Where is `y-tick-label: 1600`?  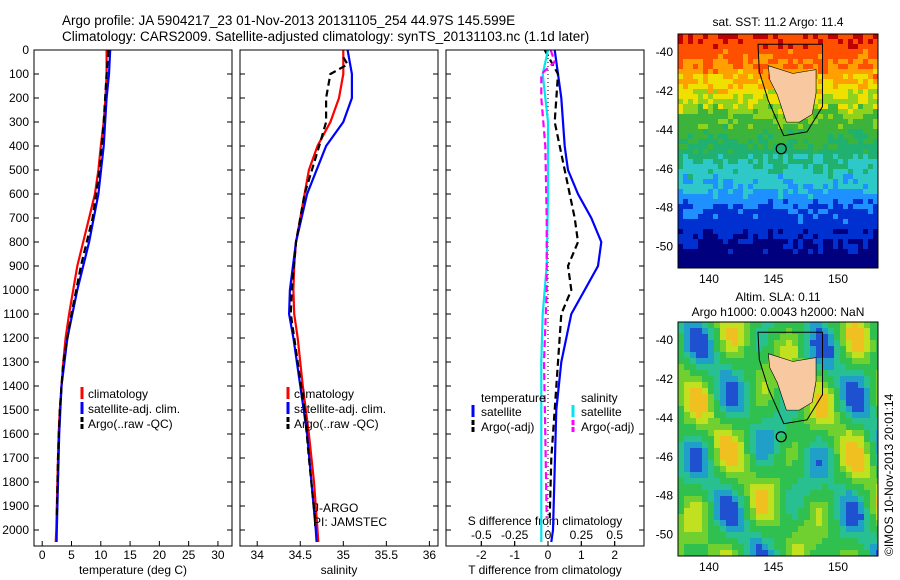 y-tick-label: 1600 is located at coordinates (15, 434).